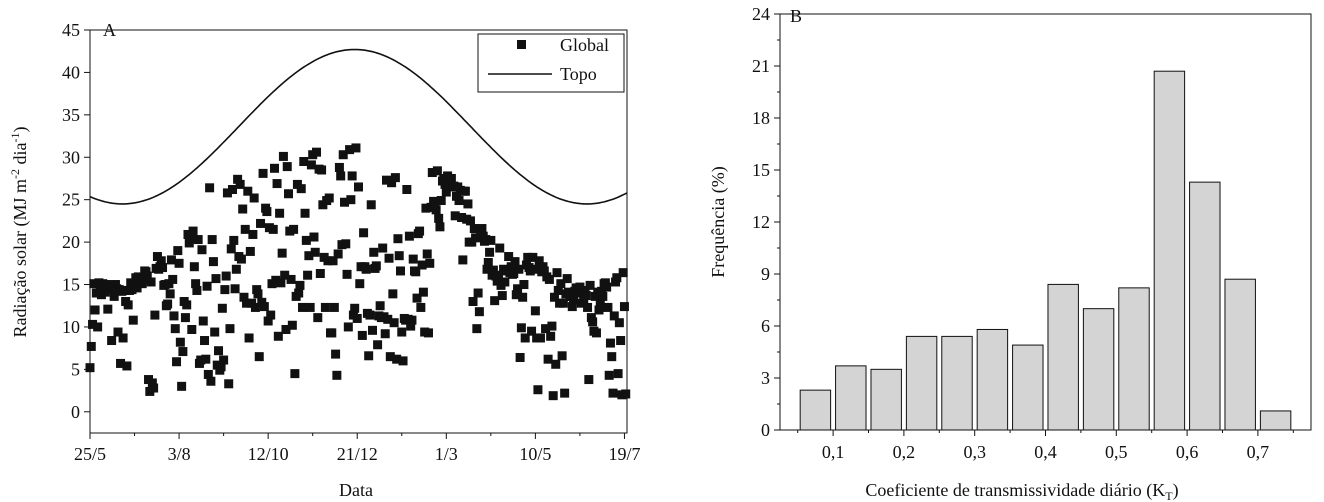 The width and height of the screenshot is (1324, 502). Describe the element at coordinates (90, 454) in the screenshot. I see `x-tick-label: 25/5` at that location.